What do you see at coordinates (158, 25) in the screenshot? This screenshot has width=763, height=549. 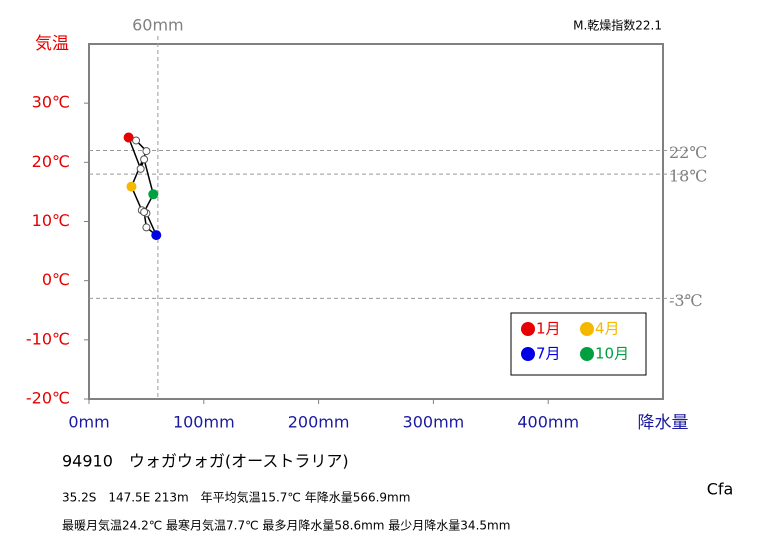 I see `reference-label: 60mm` at bounding box center [158, 25].